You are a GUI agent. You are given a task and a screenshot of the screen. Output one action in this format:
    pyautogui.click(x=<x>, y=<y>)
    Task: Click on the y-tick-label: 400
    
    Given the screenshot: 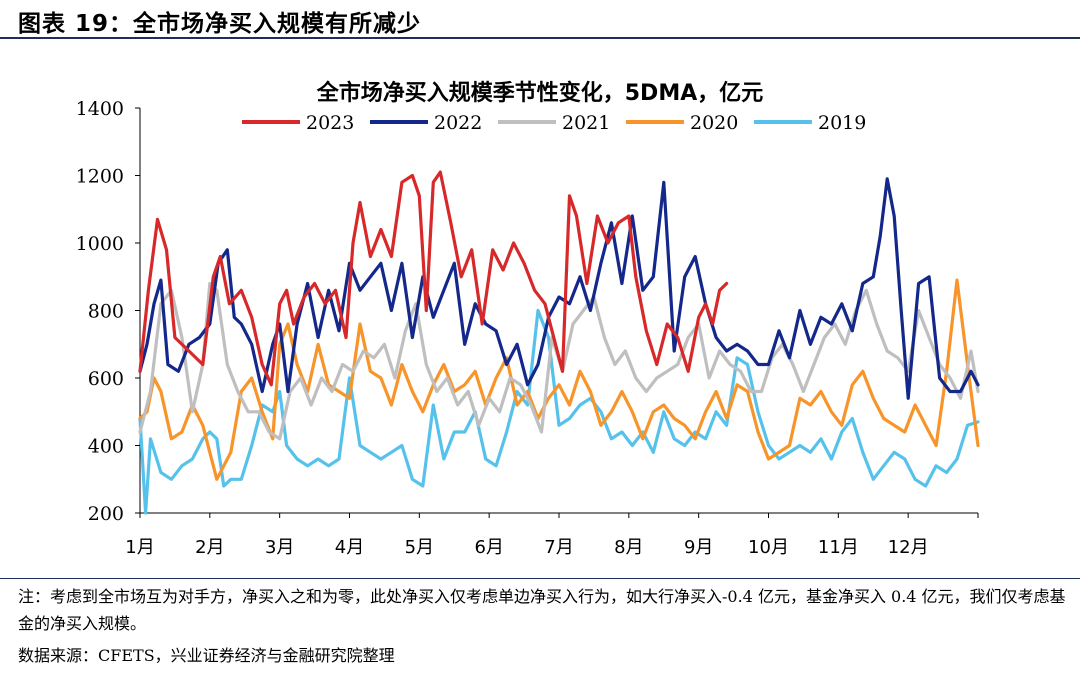 What is the action you would take?
    pyautogui.click(x=106, y=447)
    